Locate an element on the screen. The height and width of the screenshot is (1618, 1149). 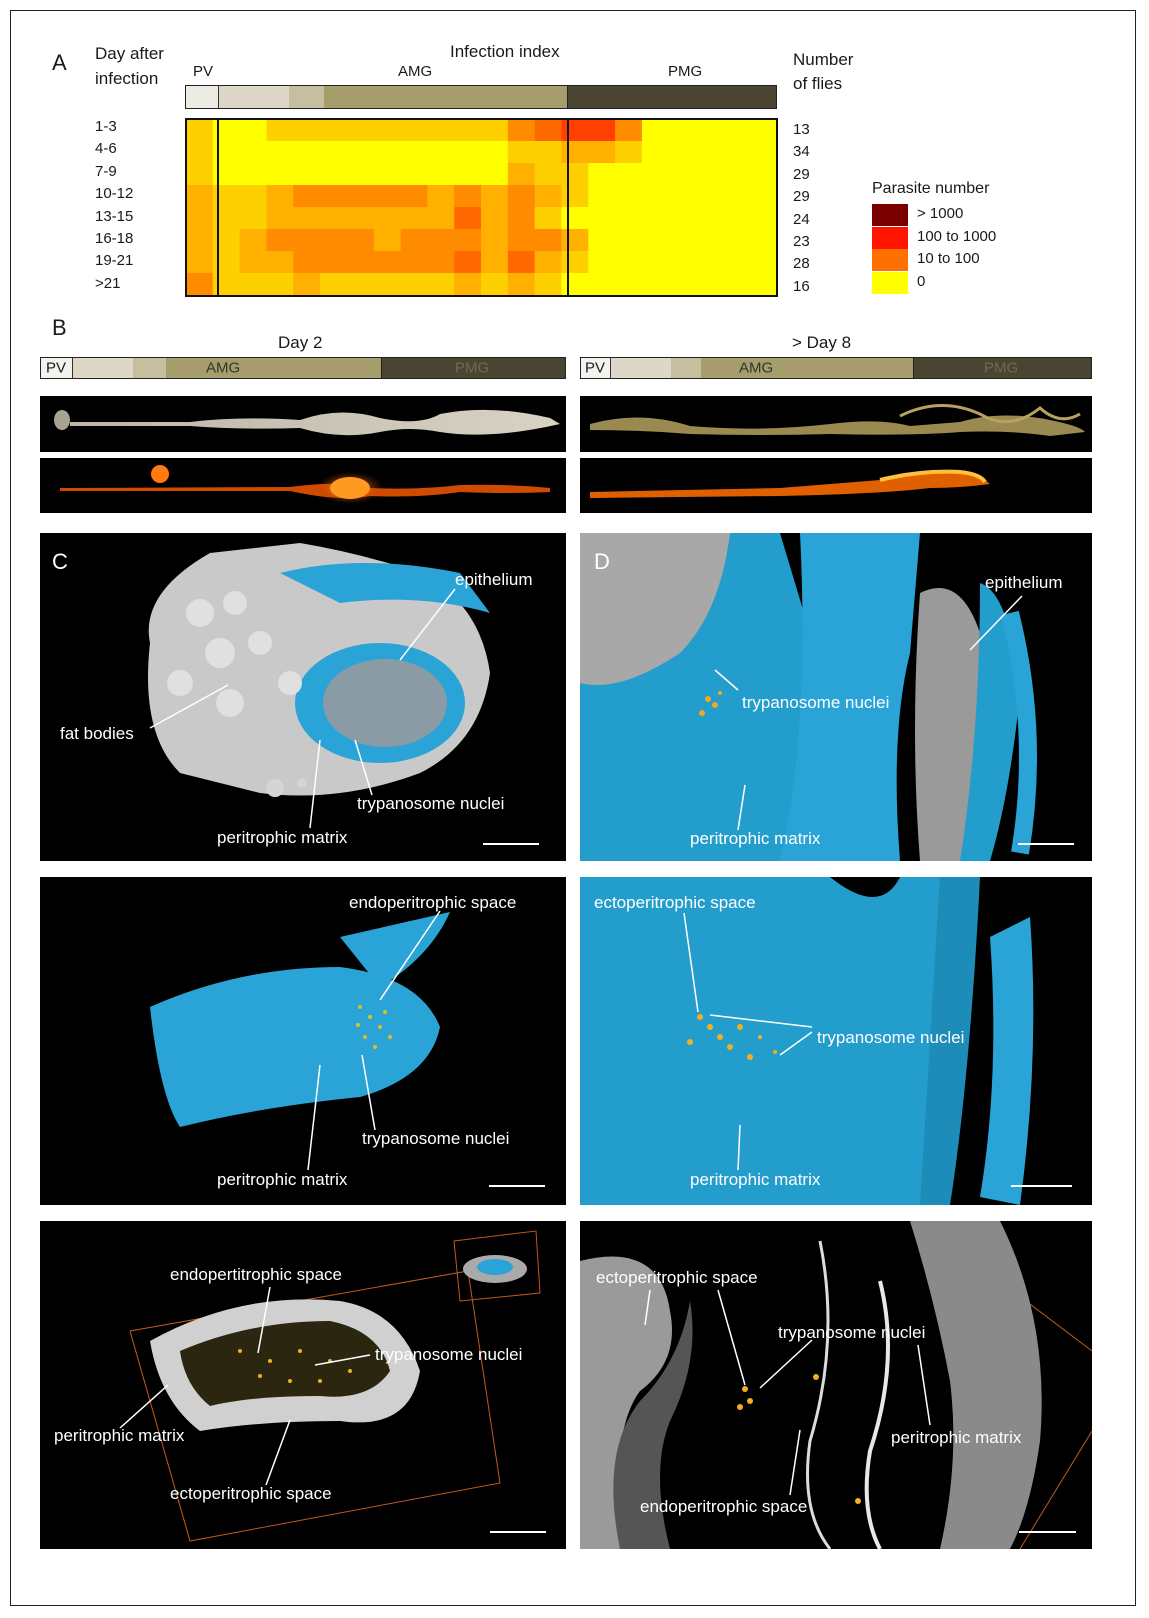
legend-title: Parasite number is located at coordinates (931, 188).